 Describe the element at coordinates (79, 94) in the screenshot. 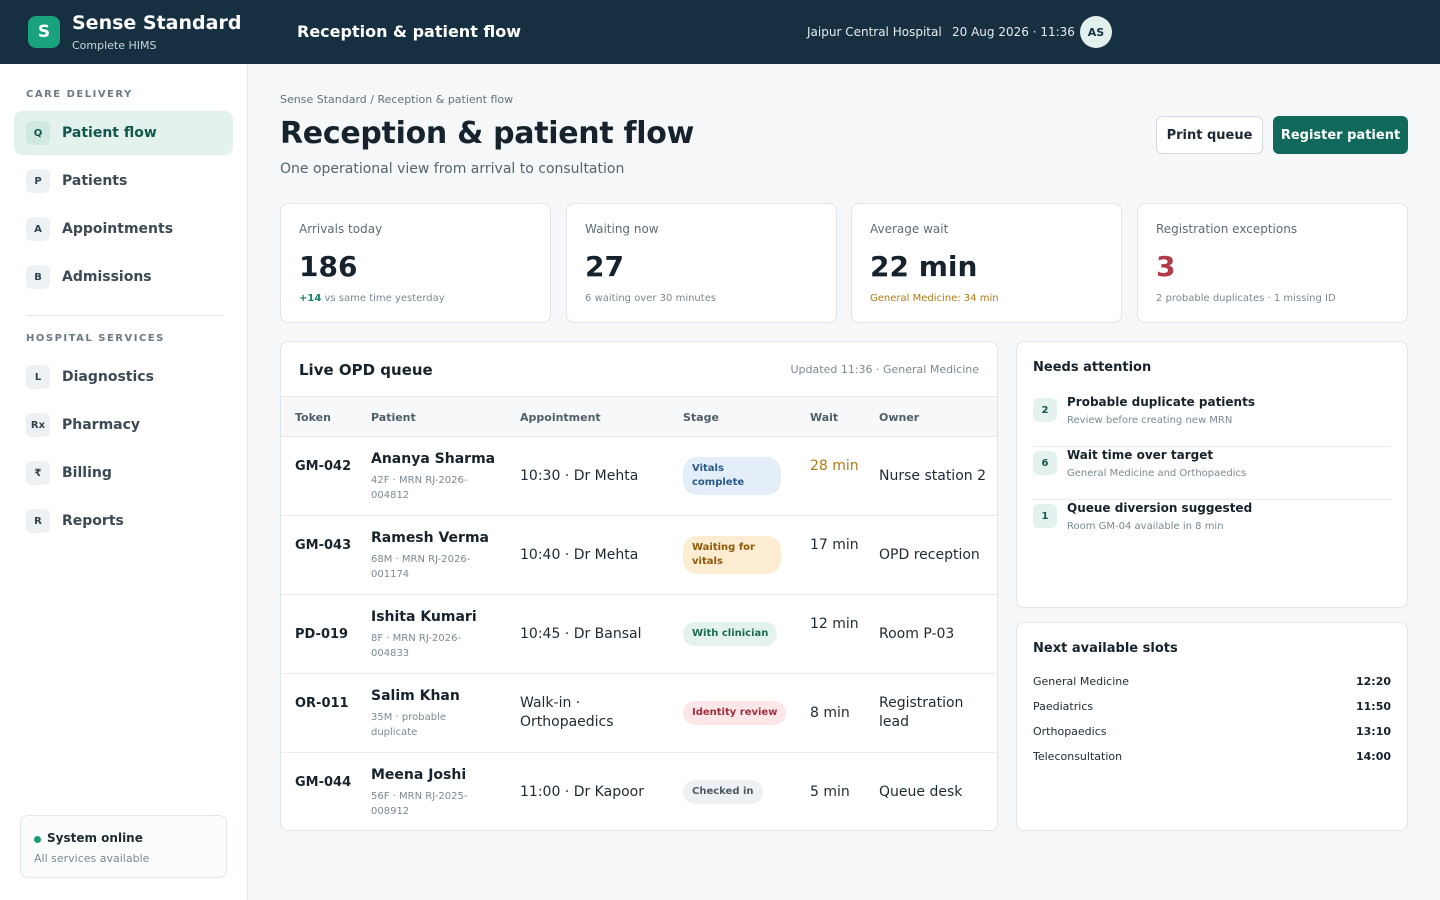

I see `section-label-care-delivery: CARE DELIVERY` at that location.